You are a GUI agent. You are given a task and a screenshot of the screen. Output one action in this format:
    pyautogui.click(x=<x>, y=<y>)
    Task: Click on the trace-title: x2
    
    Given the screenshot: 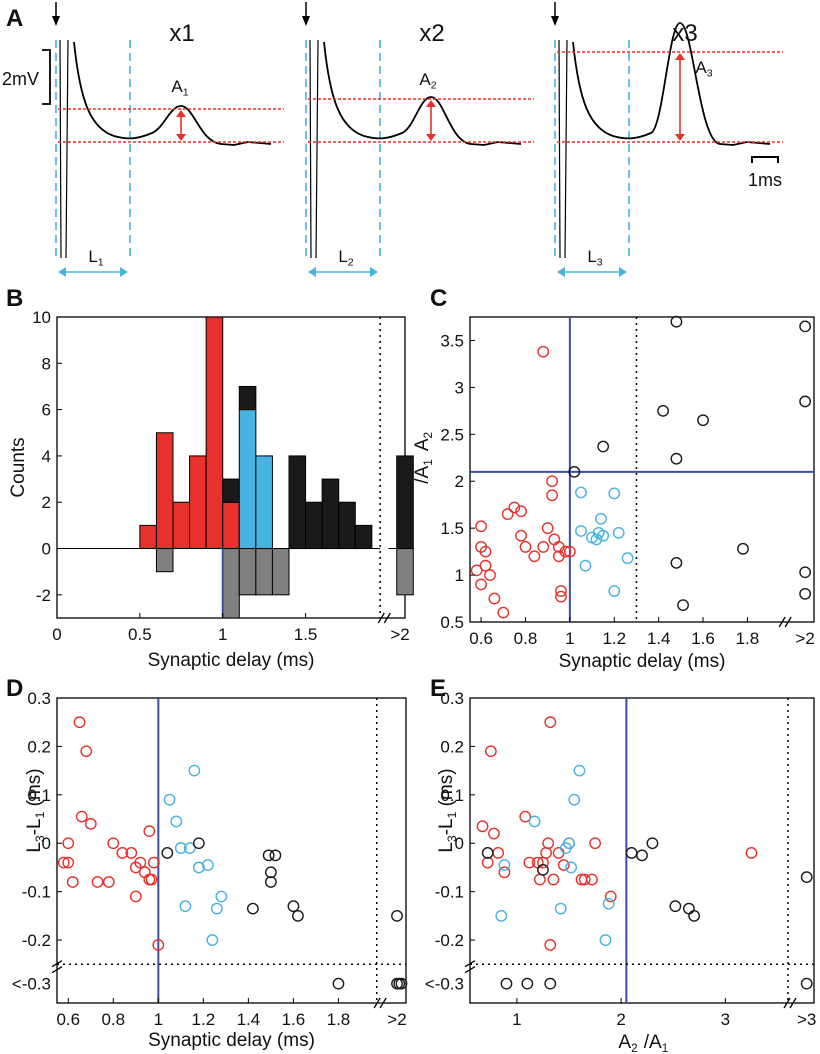 What is the action you would take?
    pyautogui.click(x=431, y=33)
    